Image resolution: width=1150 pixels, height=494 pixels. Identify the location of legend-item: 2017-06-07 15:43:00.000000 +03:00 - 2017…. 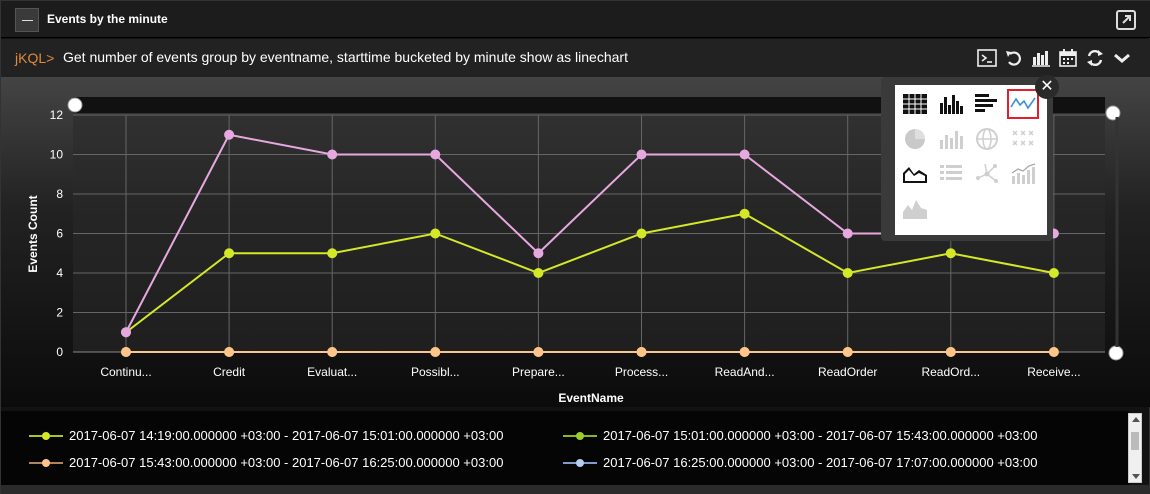
(266, 462).